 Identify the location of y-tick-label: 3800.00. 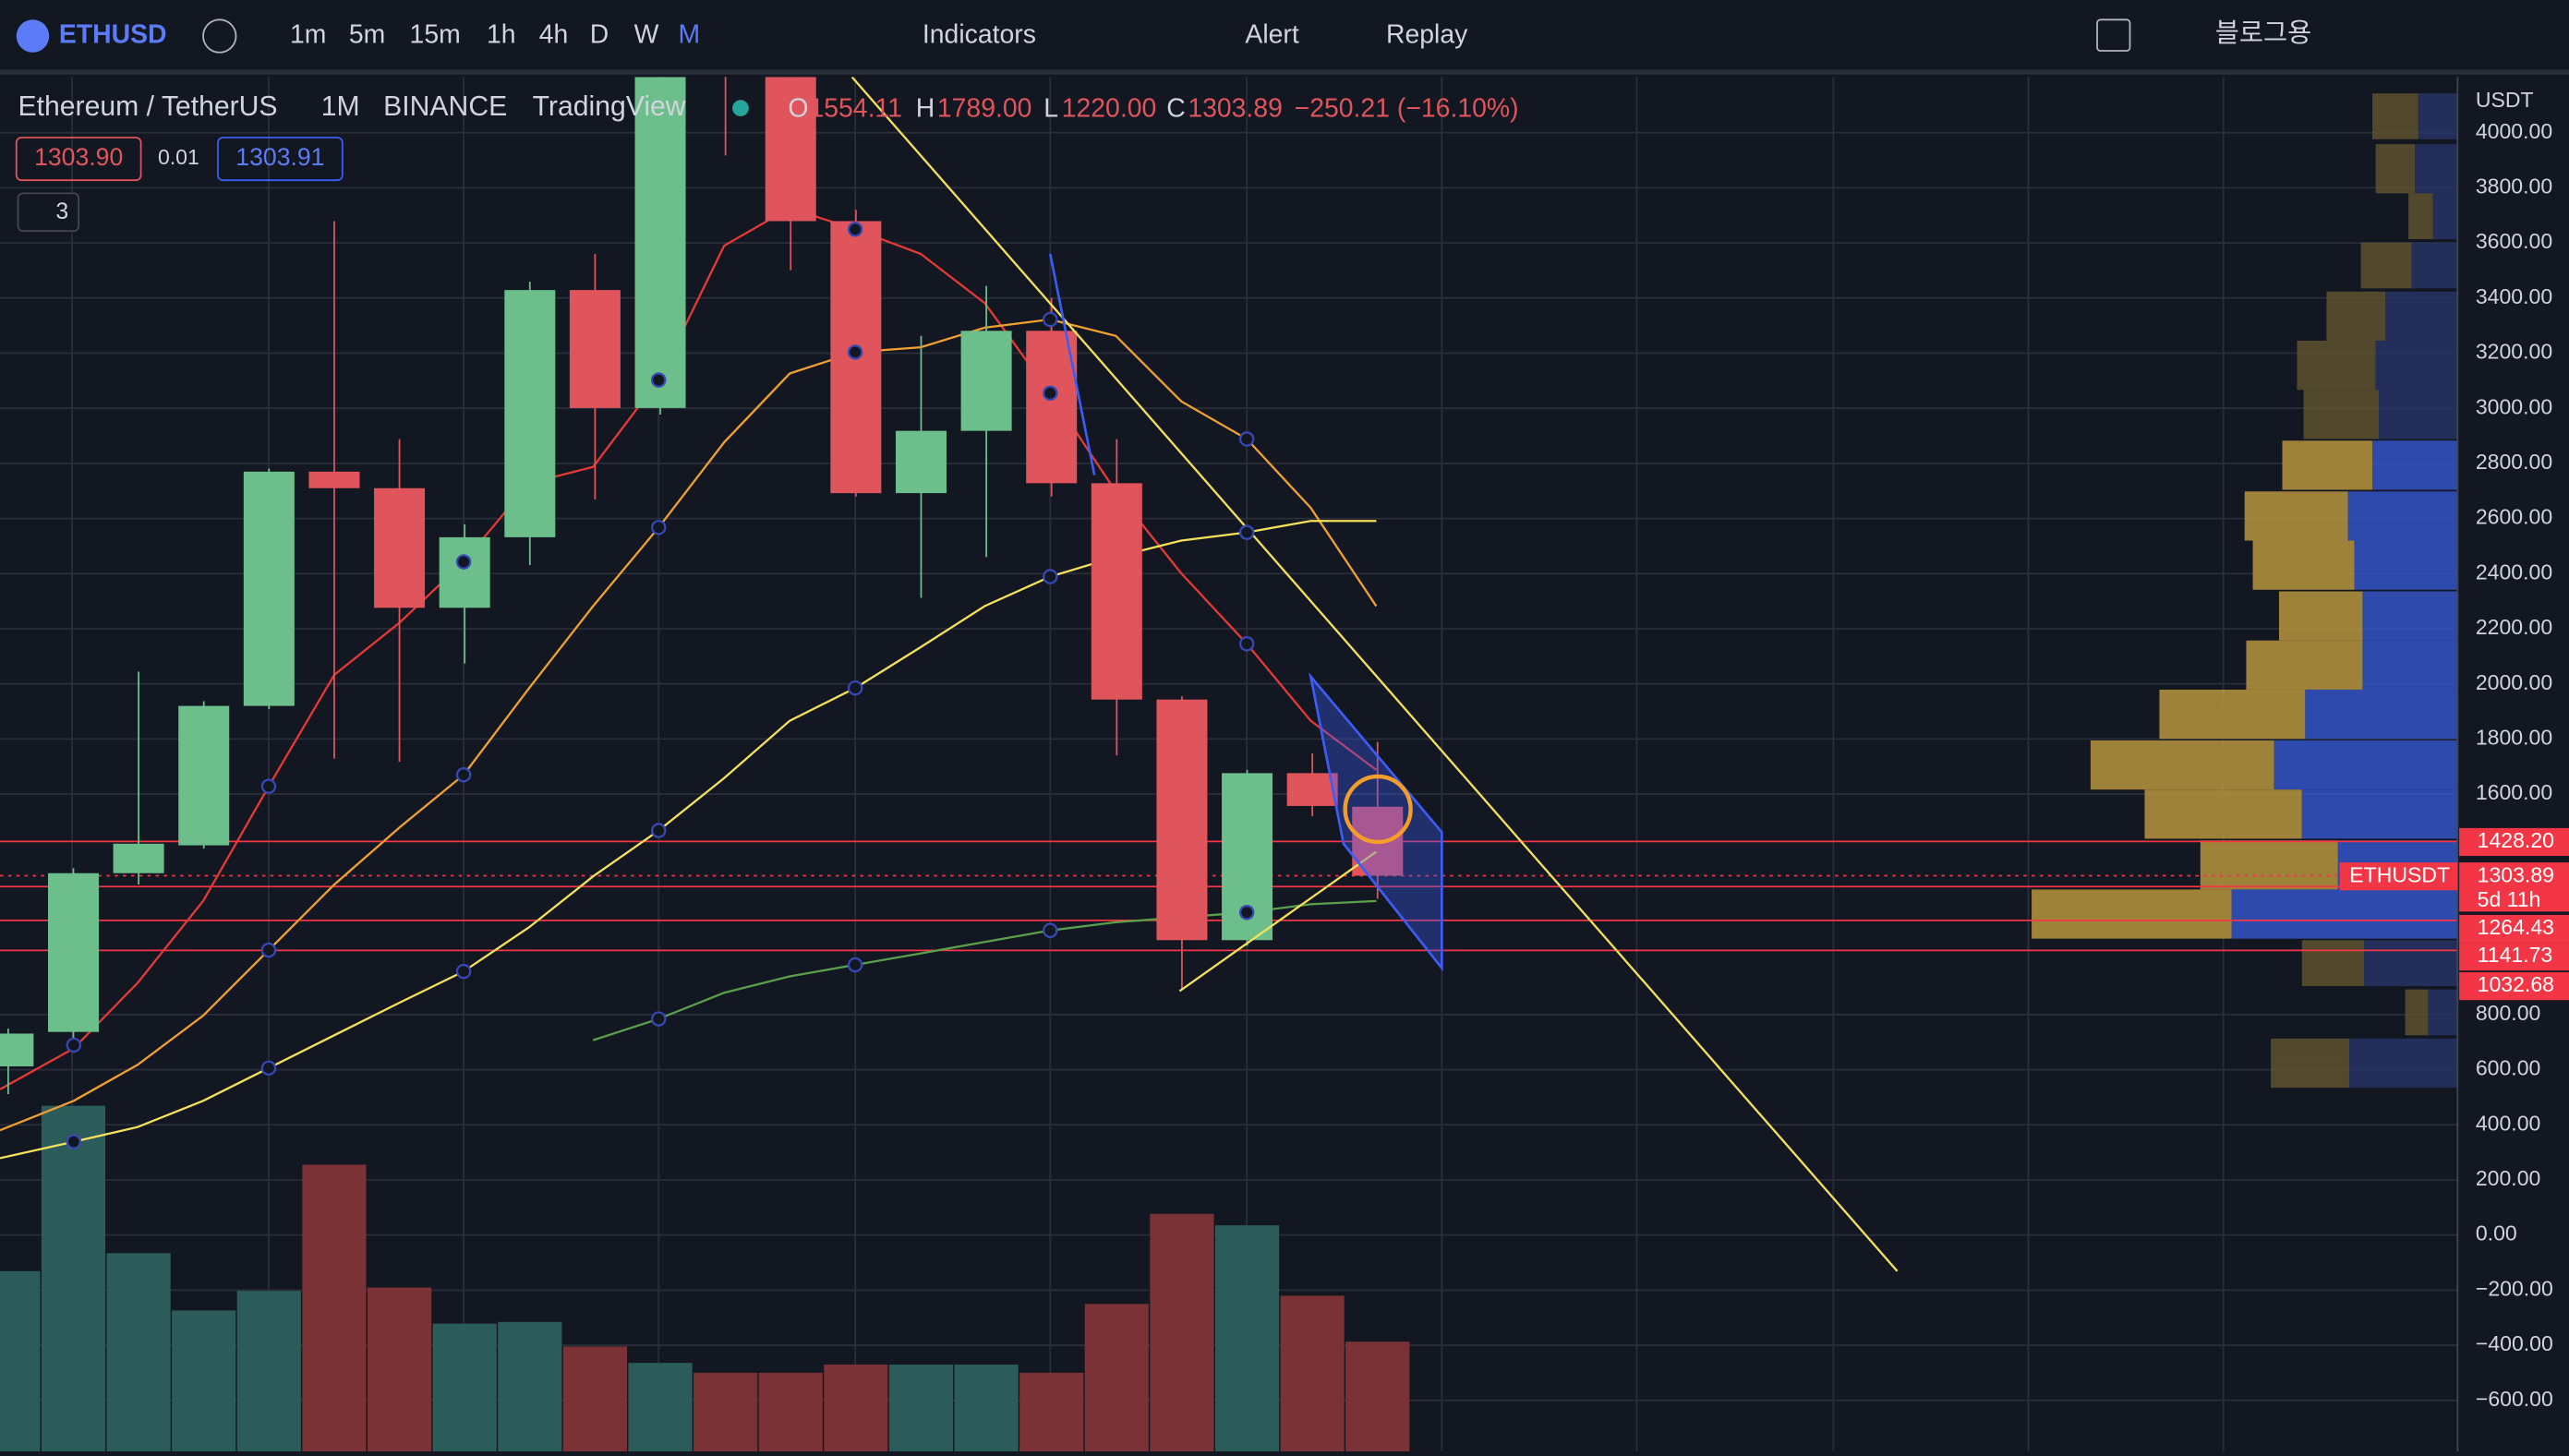
(2514, 186).